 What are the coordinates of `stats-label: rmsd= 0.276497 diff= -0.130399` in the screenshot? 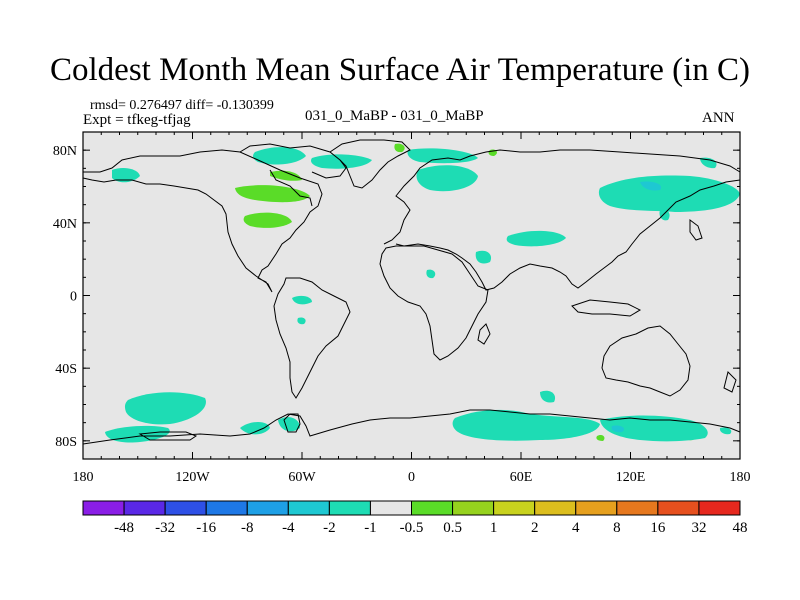 It's located at (182, 105).